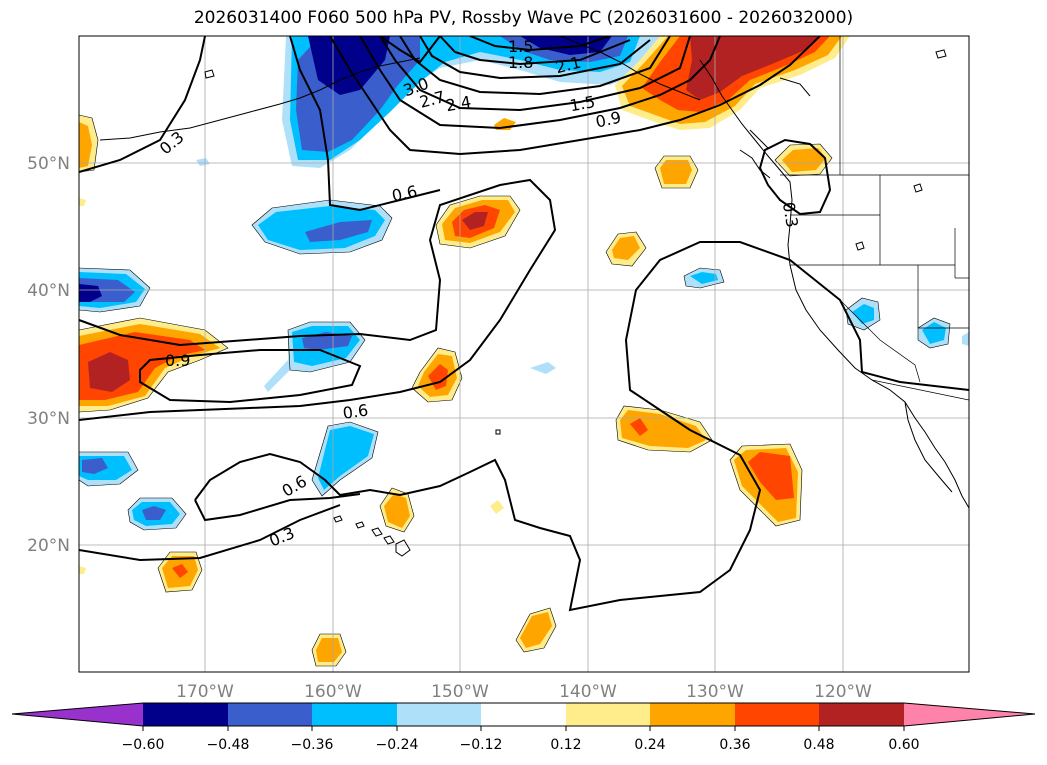 This screenshot has width=1047, height=765. I want to click on positive-anomaly-northeast, so click(753, 68).